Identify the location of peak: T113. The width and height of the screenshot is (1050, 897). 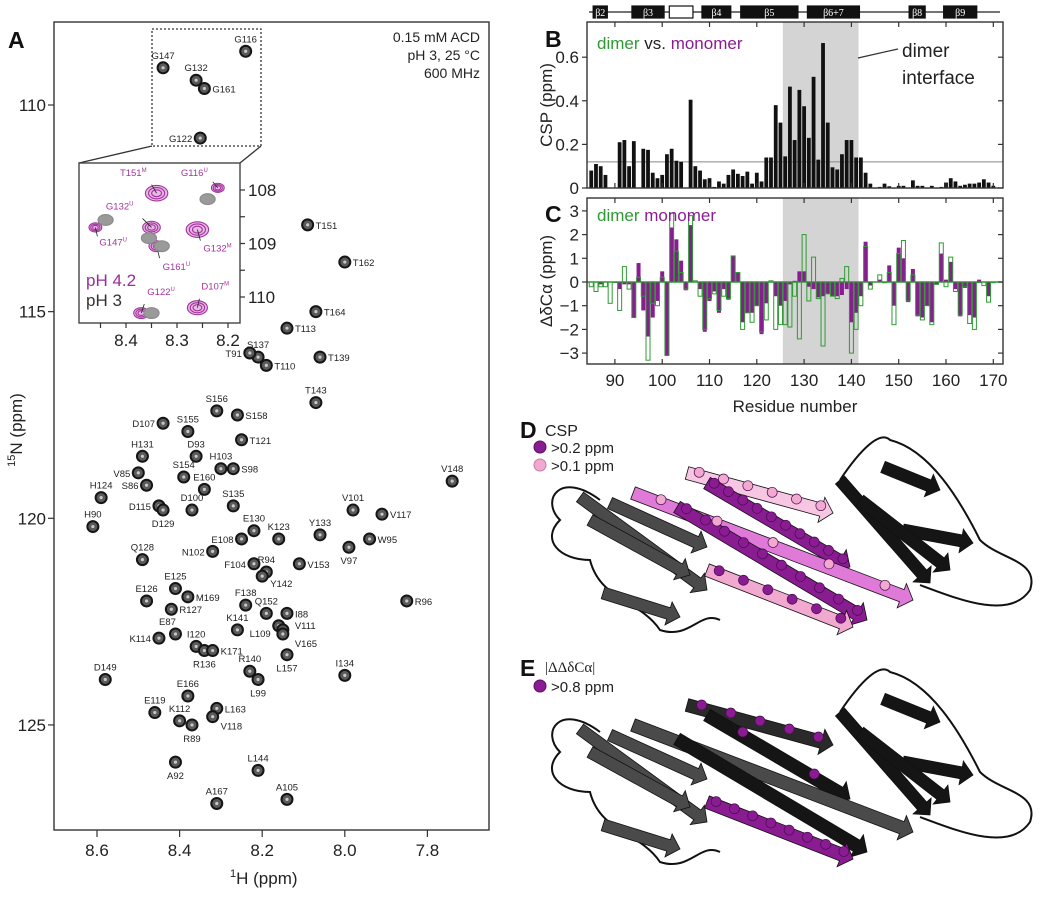
(298, 328).